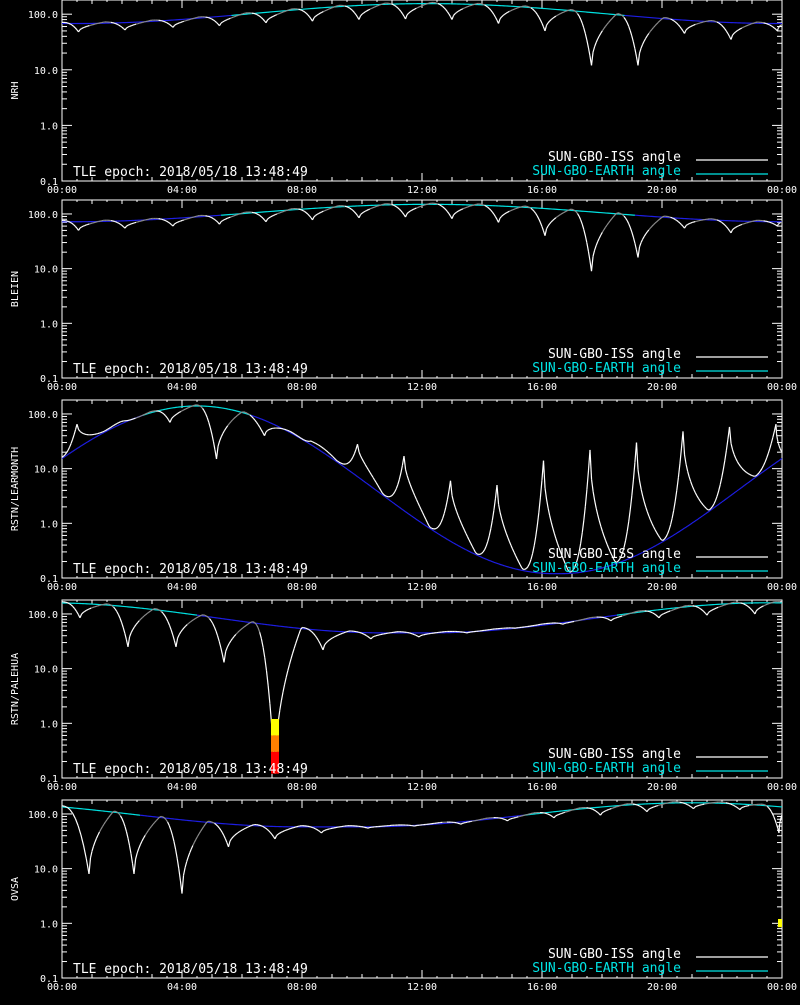  I want to click on y-tick-label: 0.1, so click(49, 182).